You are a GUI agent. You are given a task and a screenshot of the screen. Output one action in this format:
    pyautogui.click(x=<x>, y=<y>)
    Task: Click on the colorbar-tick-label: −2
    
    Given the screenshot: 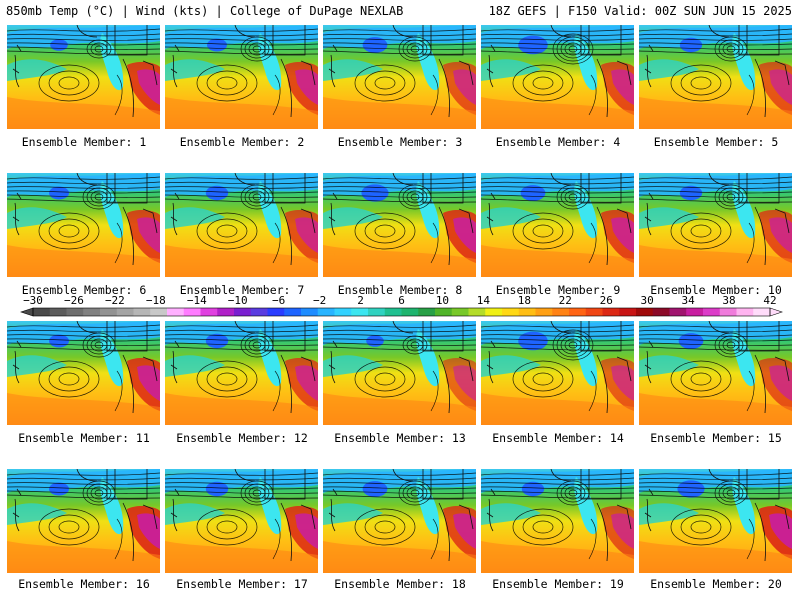 What is the action you would take?
    pyautogui.click(x=319, y=300)
    